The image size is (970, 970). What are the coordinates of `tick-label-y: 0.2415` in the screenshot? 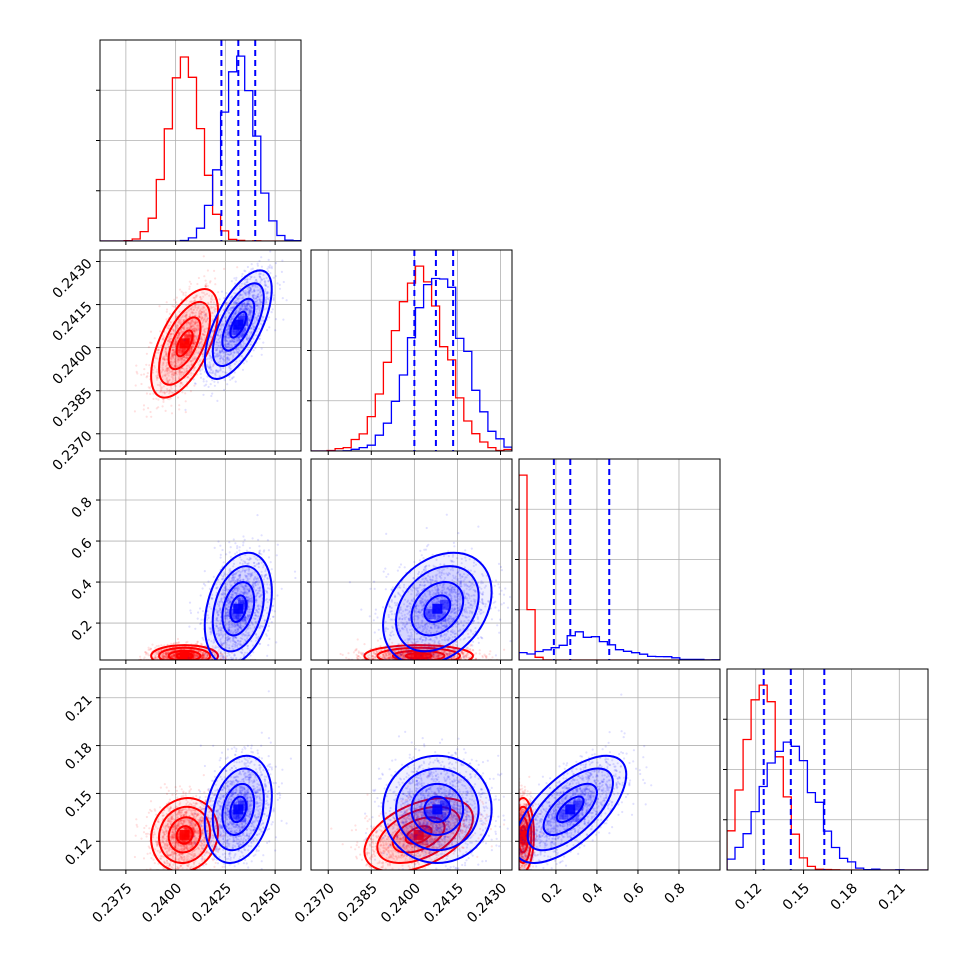 It's located at (73, 322).